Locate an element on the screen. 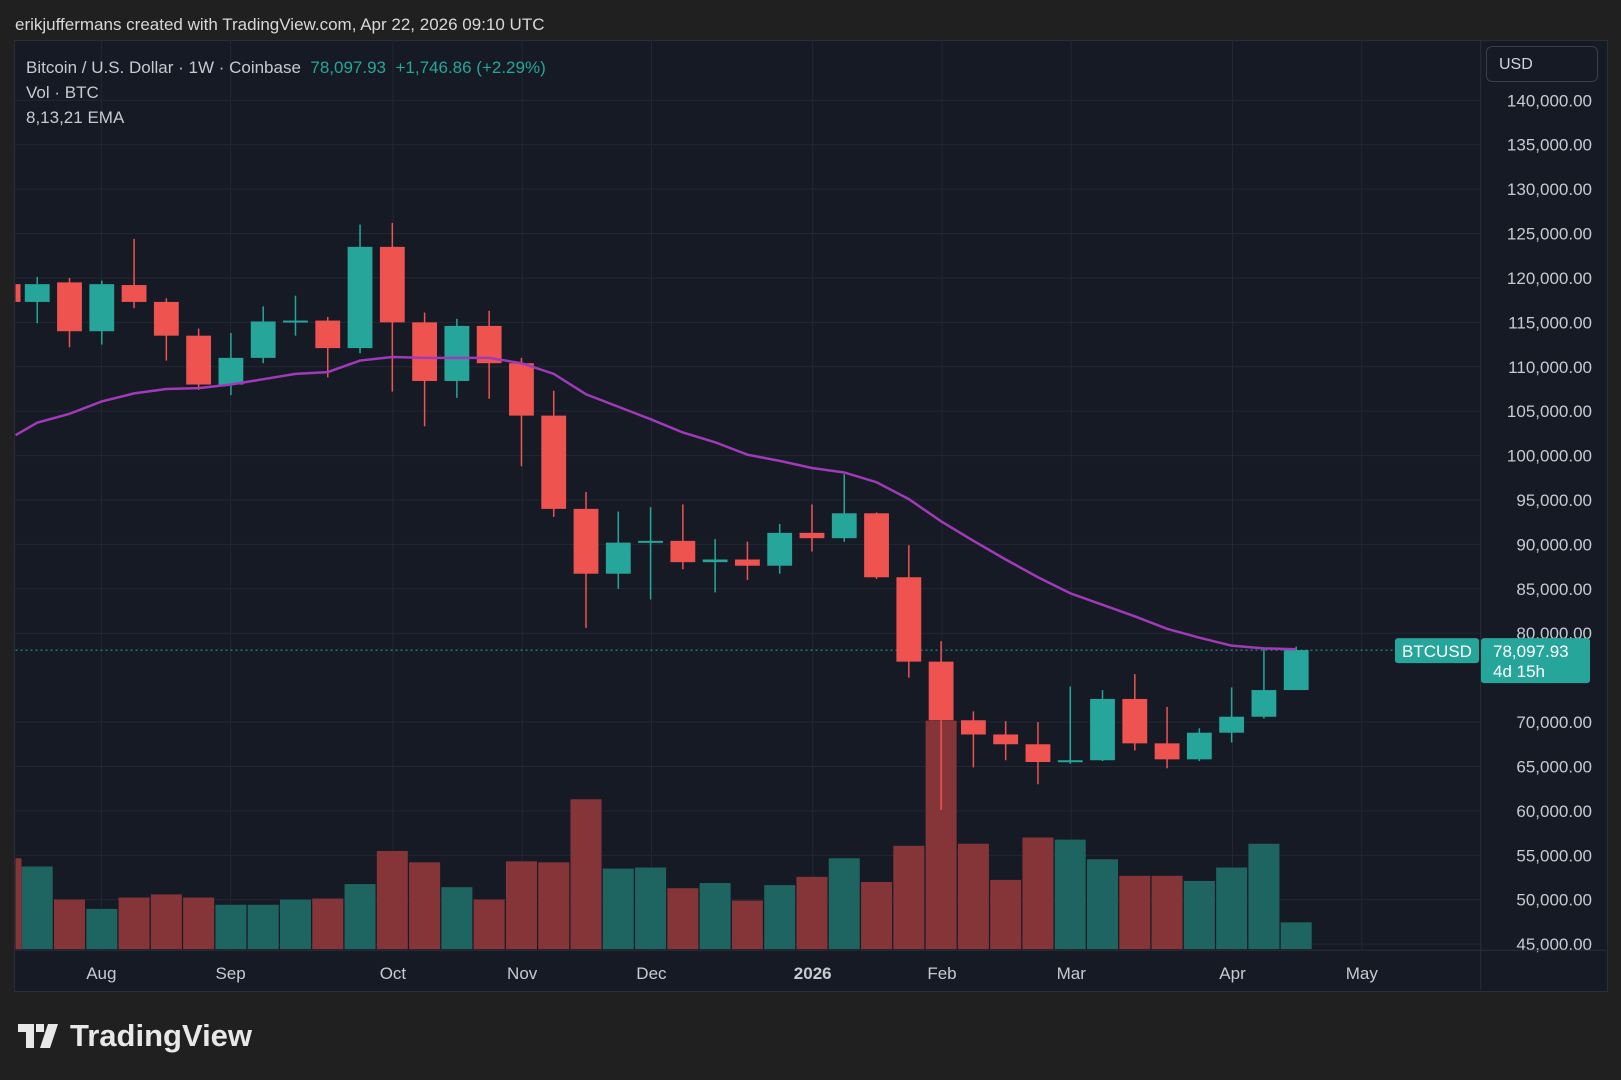 The image size is (1621, 1080). symbol-title: Bitcoin / U.S. Dollar · 1W · Coinbase is located at coordinates (163, 67).